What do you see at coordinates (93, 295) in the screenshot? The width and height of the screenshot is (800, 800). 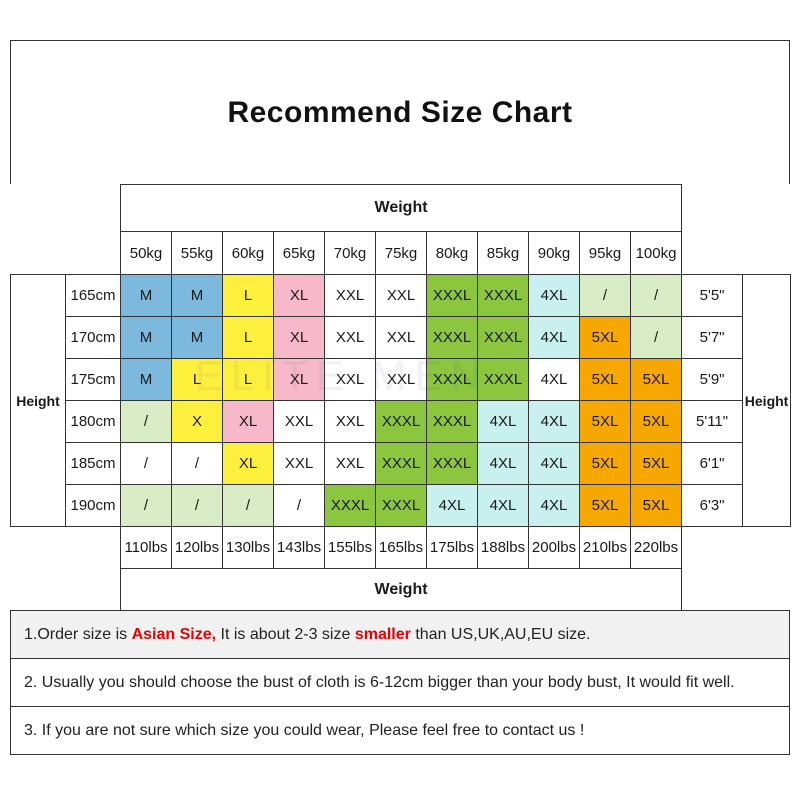 I see `height-cm-header: 165cm` at bounding box center [93, 295].